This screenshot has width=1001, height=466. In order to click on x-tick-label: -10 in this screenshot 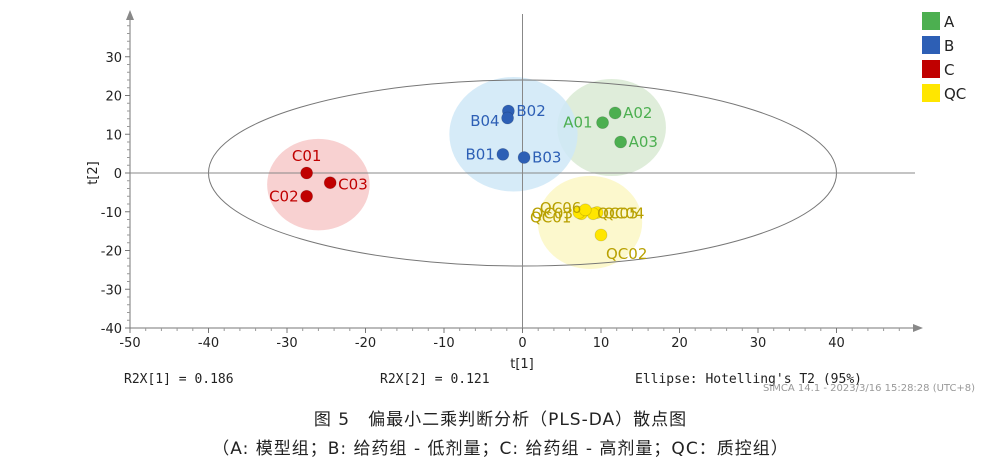, I will do `click(443, 343)`.